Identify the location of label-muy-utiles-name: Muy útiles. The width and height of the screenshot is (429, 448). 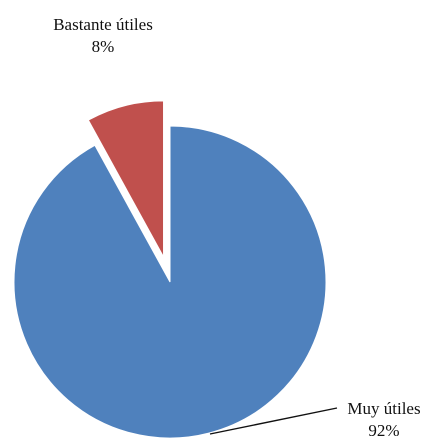
(383, 408).